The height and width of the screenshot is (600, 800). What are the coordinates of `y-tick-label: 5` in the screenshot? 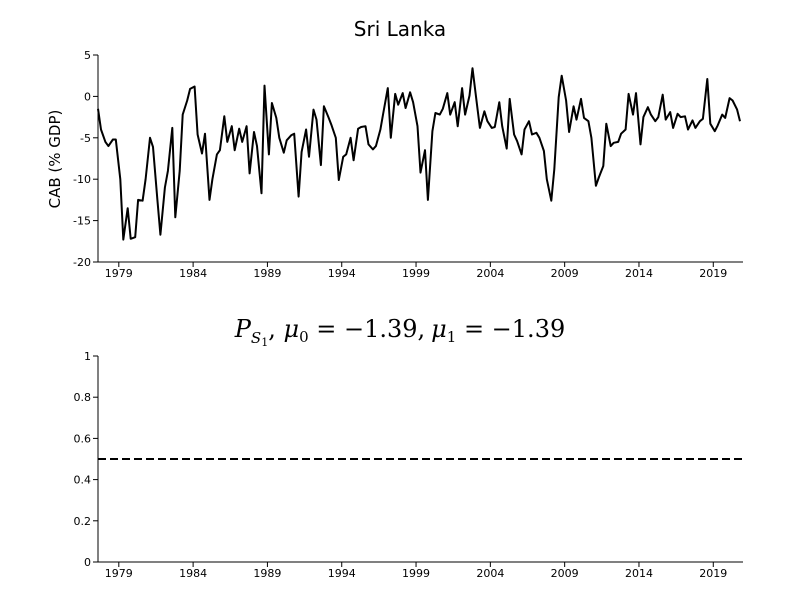 It's located at (87, 55).